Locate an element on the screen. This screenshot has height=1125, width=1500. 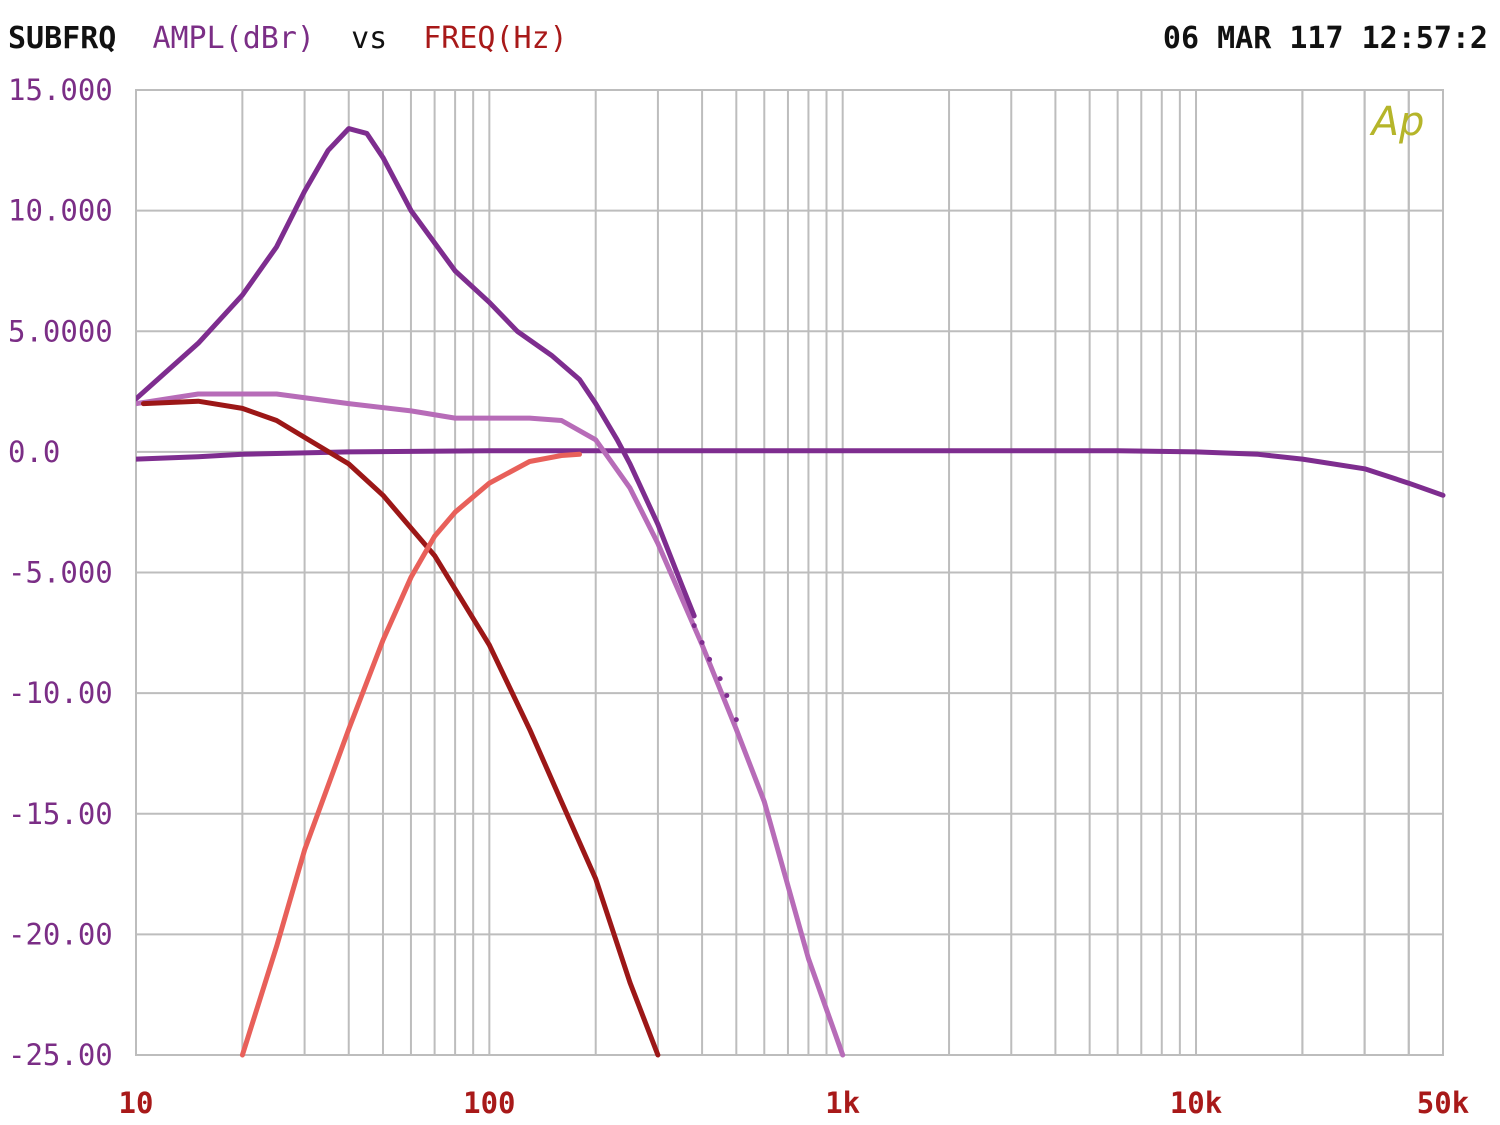
x-tick-label: 50k is located at coordinates (1443, 1103).